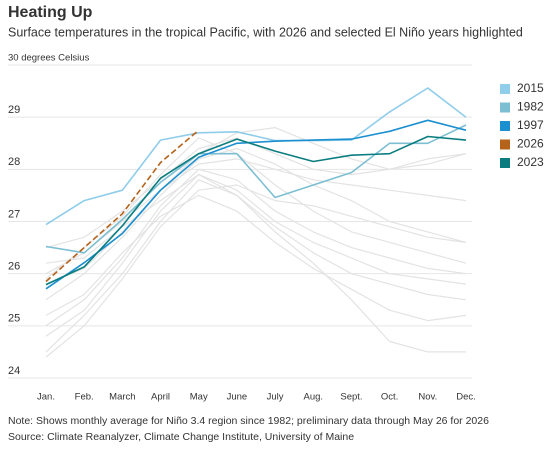  What do you see at coordinates (160, 397) in the screenshot?
I see `x-tick-label: April` at bounding box center [160, 397].